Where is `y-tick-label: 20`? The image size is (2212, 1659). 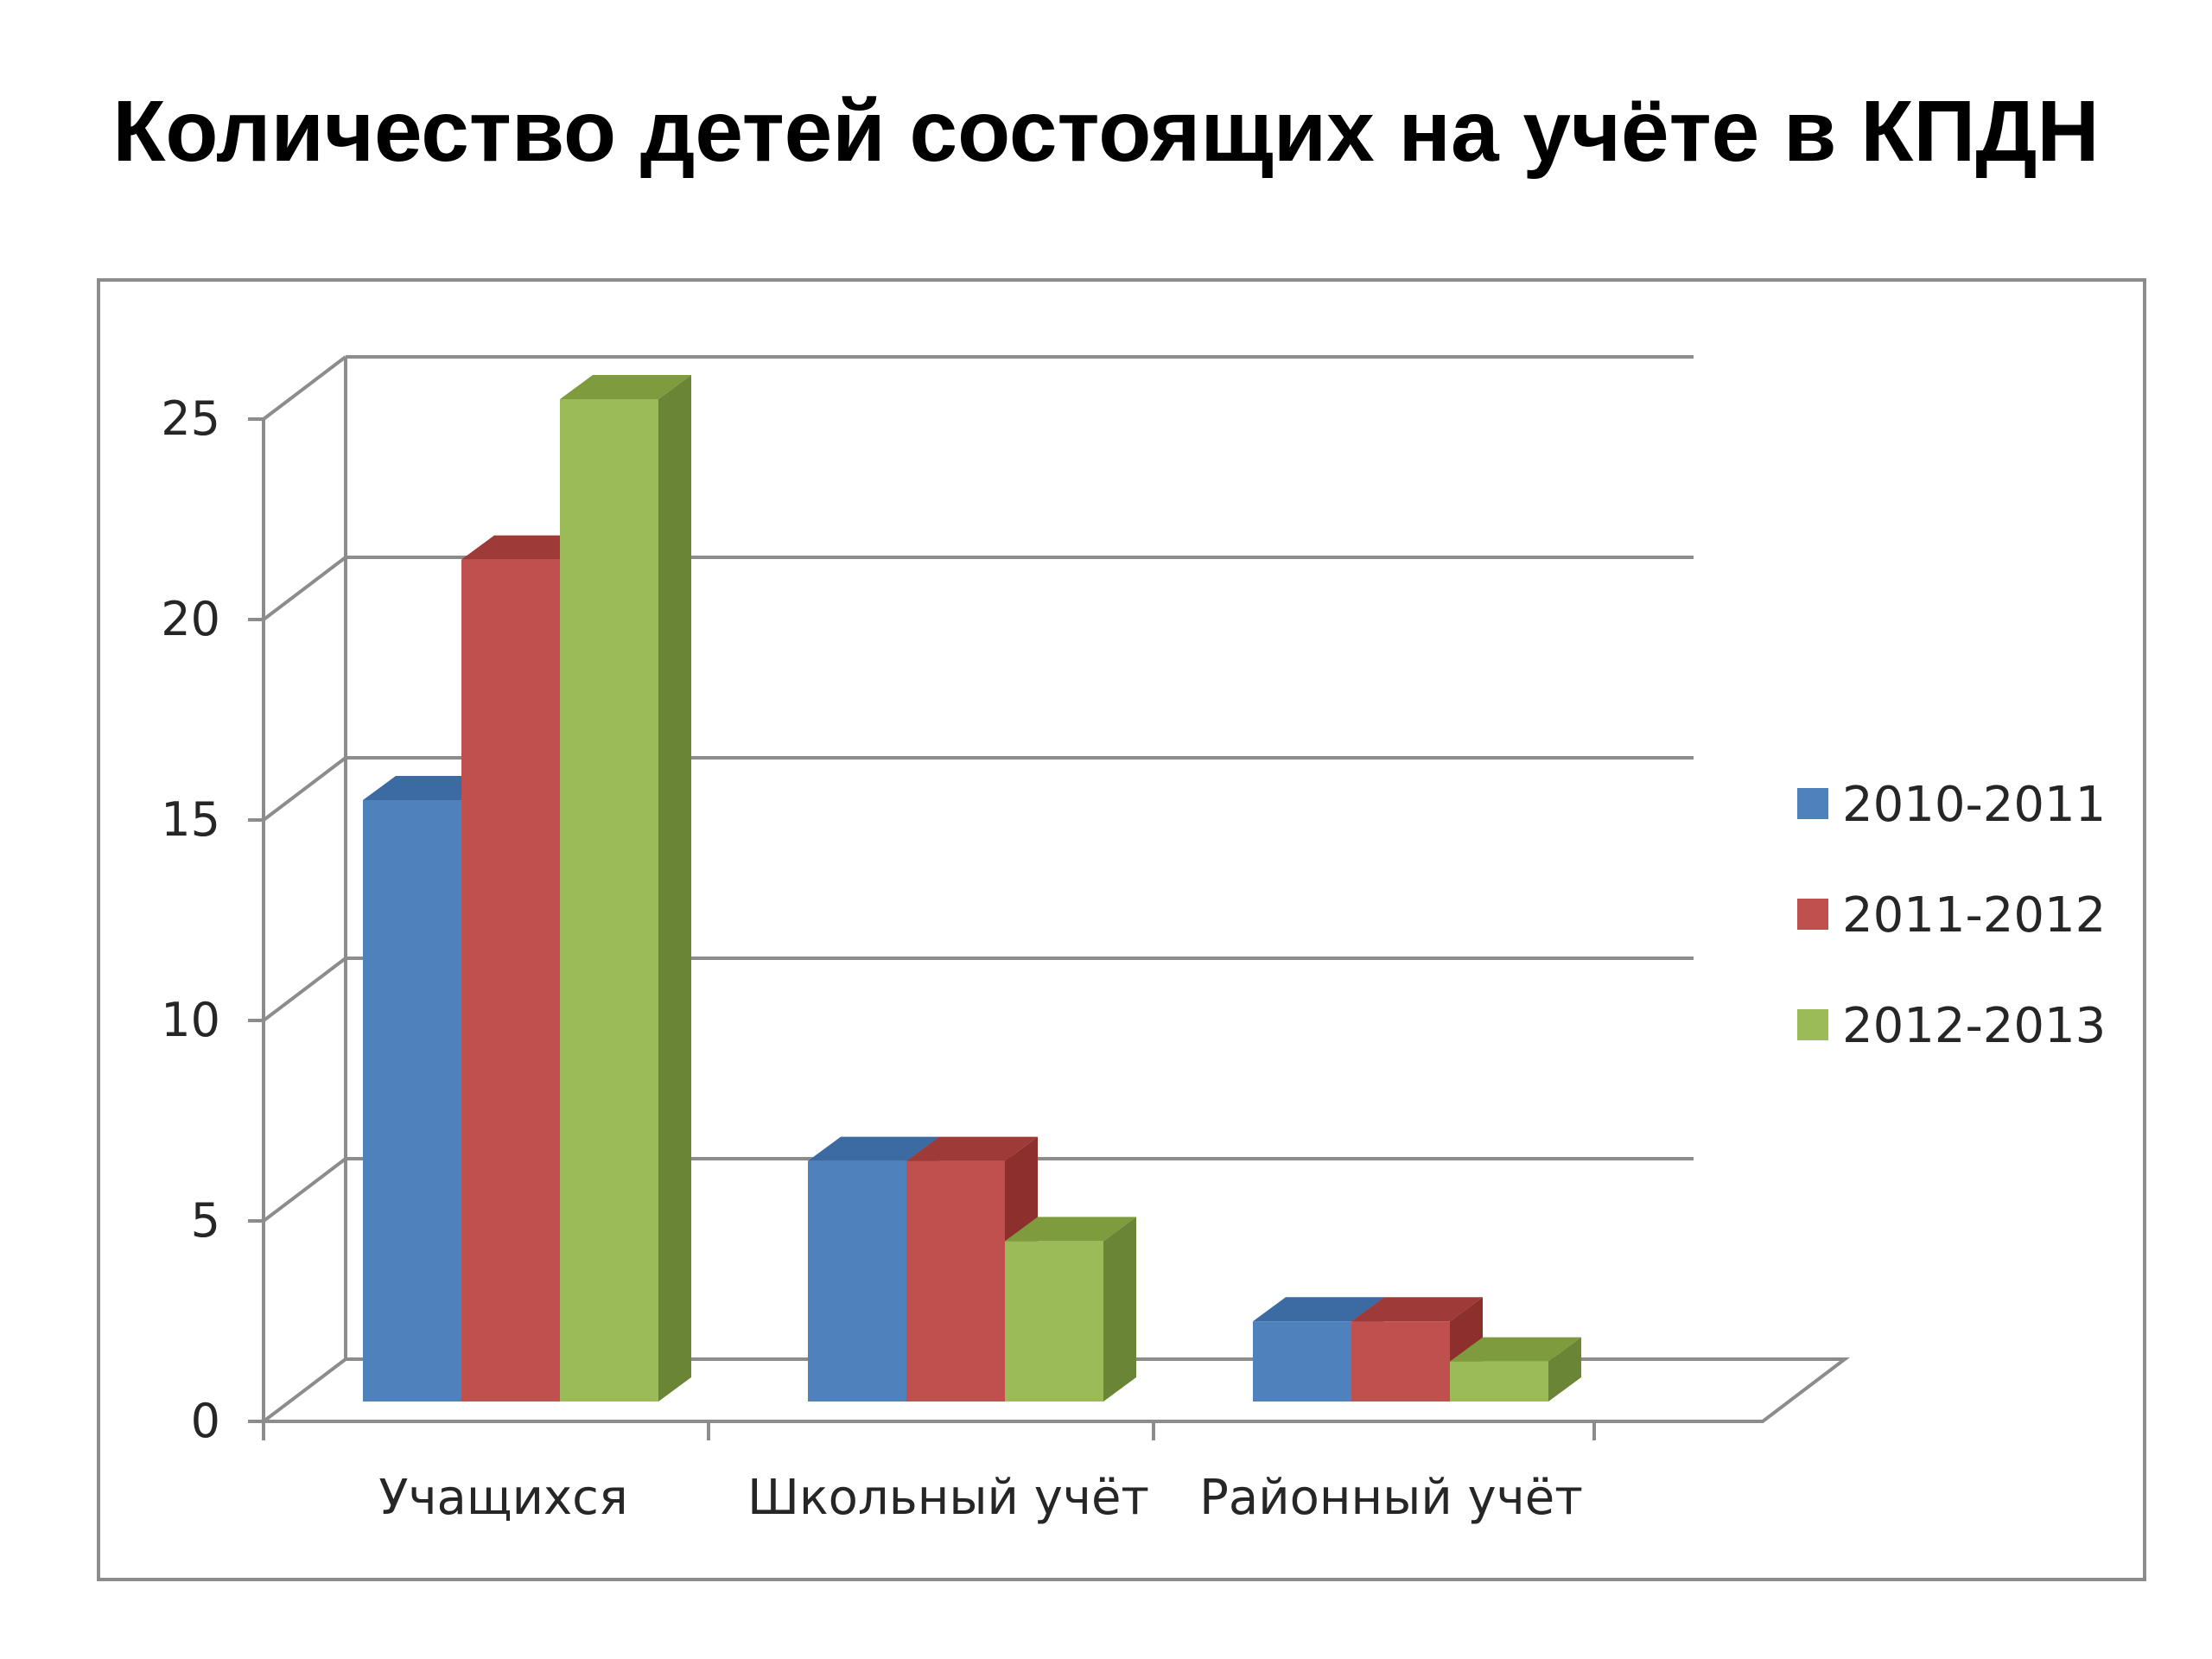 y-tick-label: 20 is located at coordinates (190, 619).